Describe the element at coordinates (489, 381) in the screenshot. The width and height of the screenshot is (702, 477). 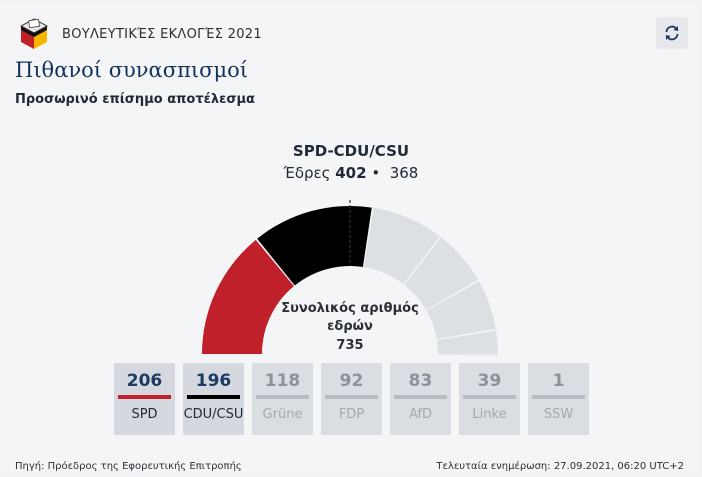
I see `party-seat-count: 39` at that location.